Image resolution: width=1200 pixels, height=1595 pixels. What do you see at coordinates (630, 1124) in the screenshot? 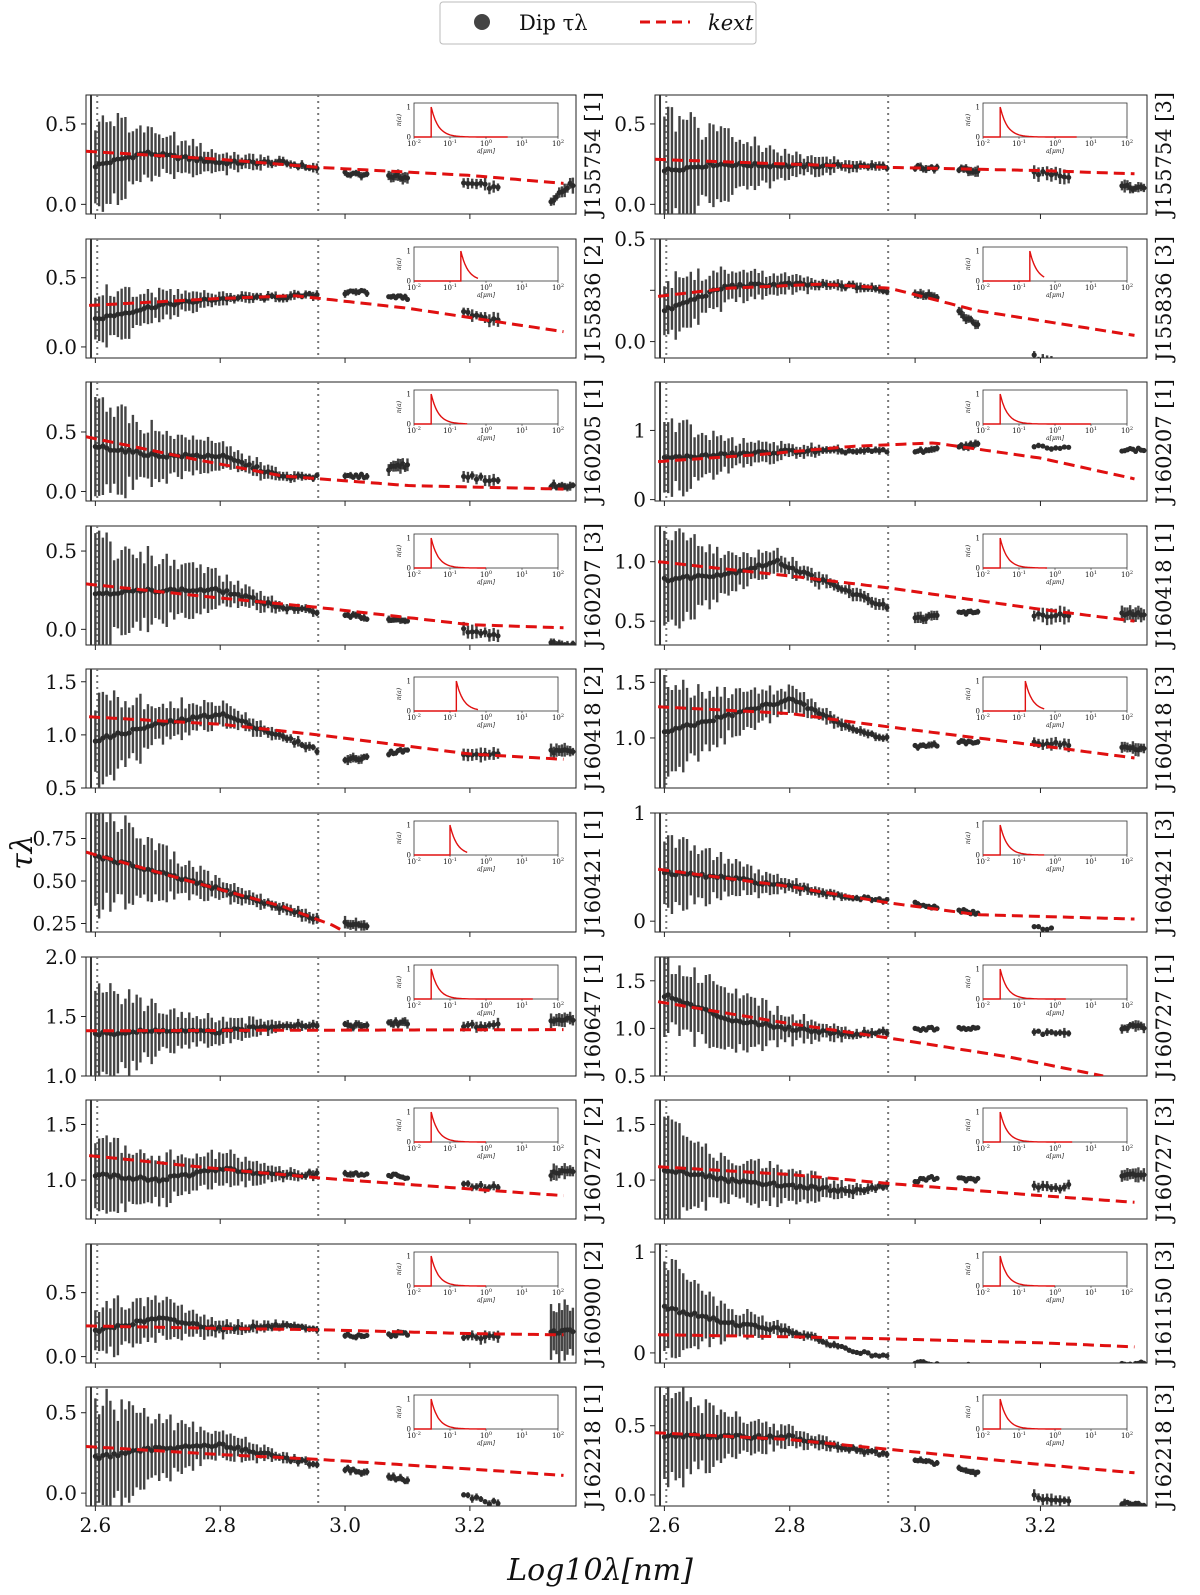
I see `y-tick-label: 1.5` at bounding box center [630, 1124].